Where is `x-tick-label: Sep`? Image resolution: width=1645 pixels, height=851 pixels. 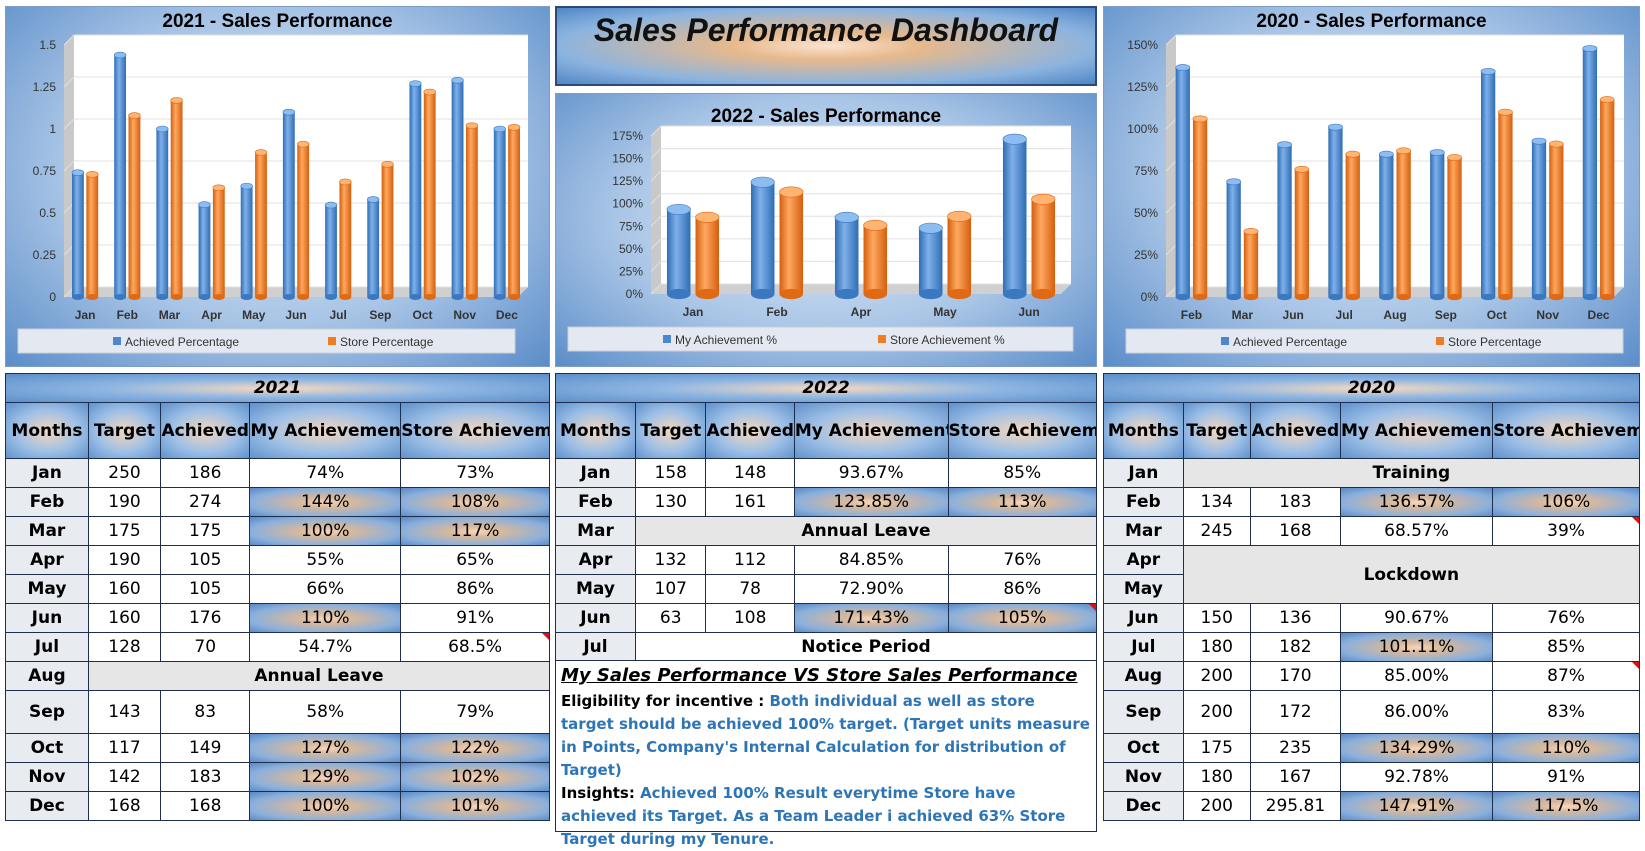
x-tick-label: Sep is located at coordinates (380, 315).